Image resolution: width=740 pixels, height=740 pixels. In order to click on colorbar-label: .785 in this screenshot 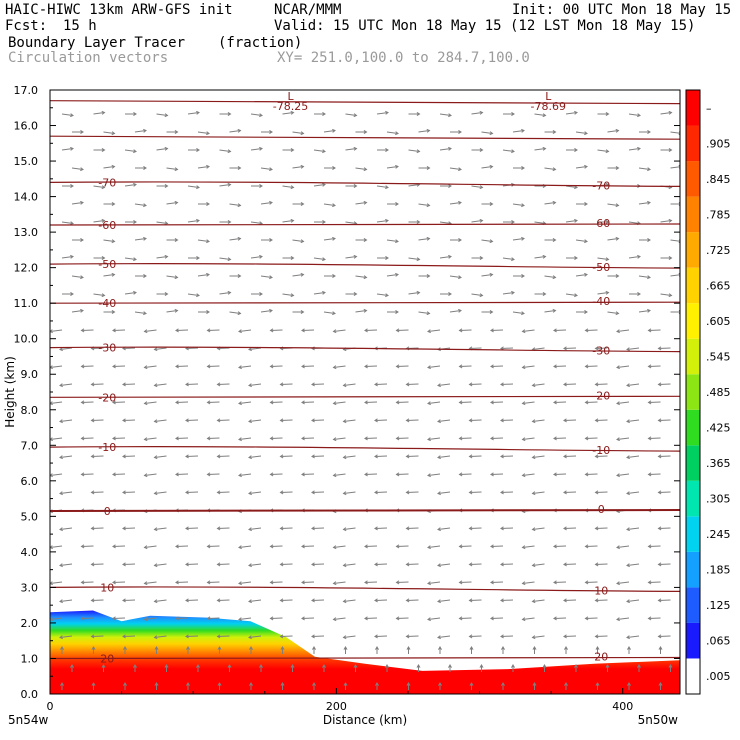, I will do `click(718, 214)`.